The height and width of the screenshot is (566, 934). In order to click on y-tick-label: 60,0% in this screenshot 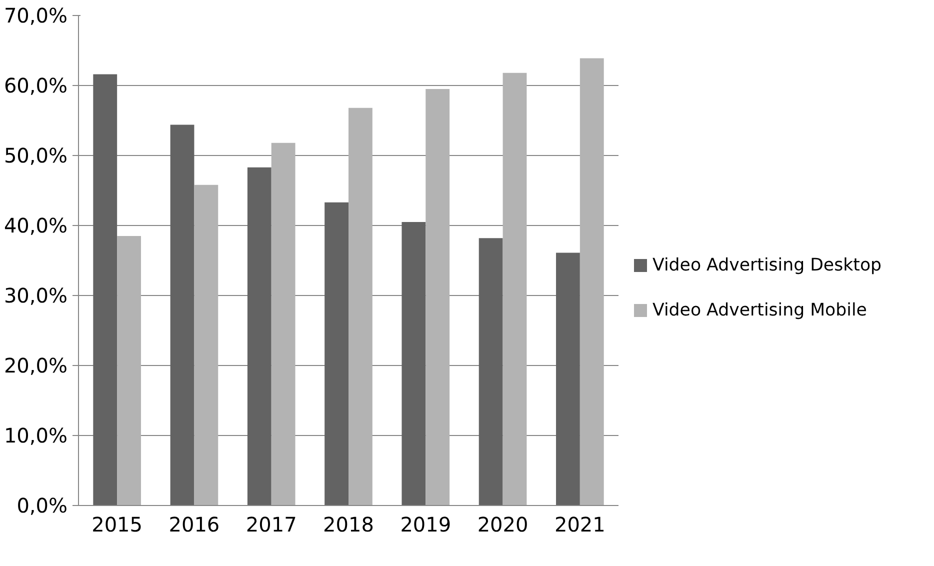, I will do `click(36, 86)`.